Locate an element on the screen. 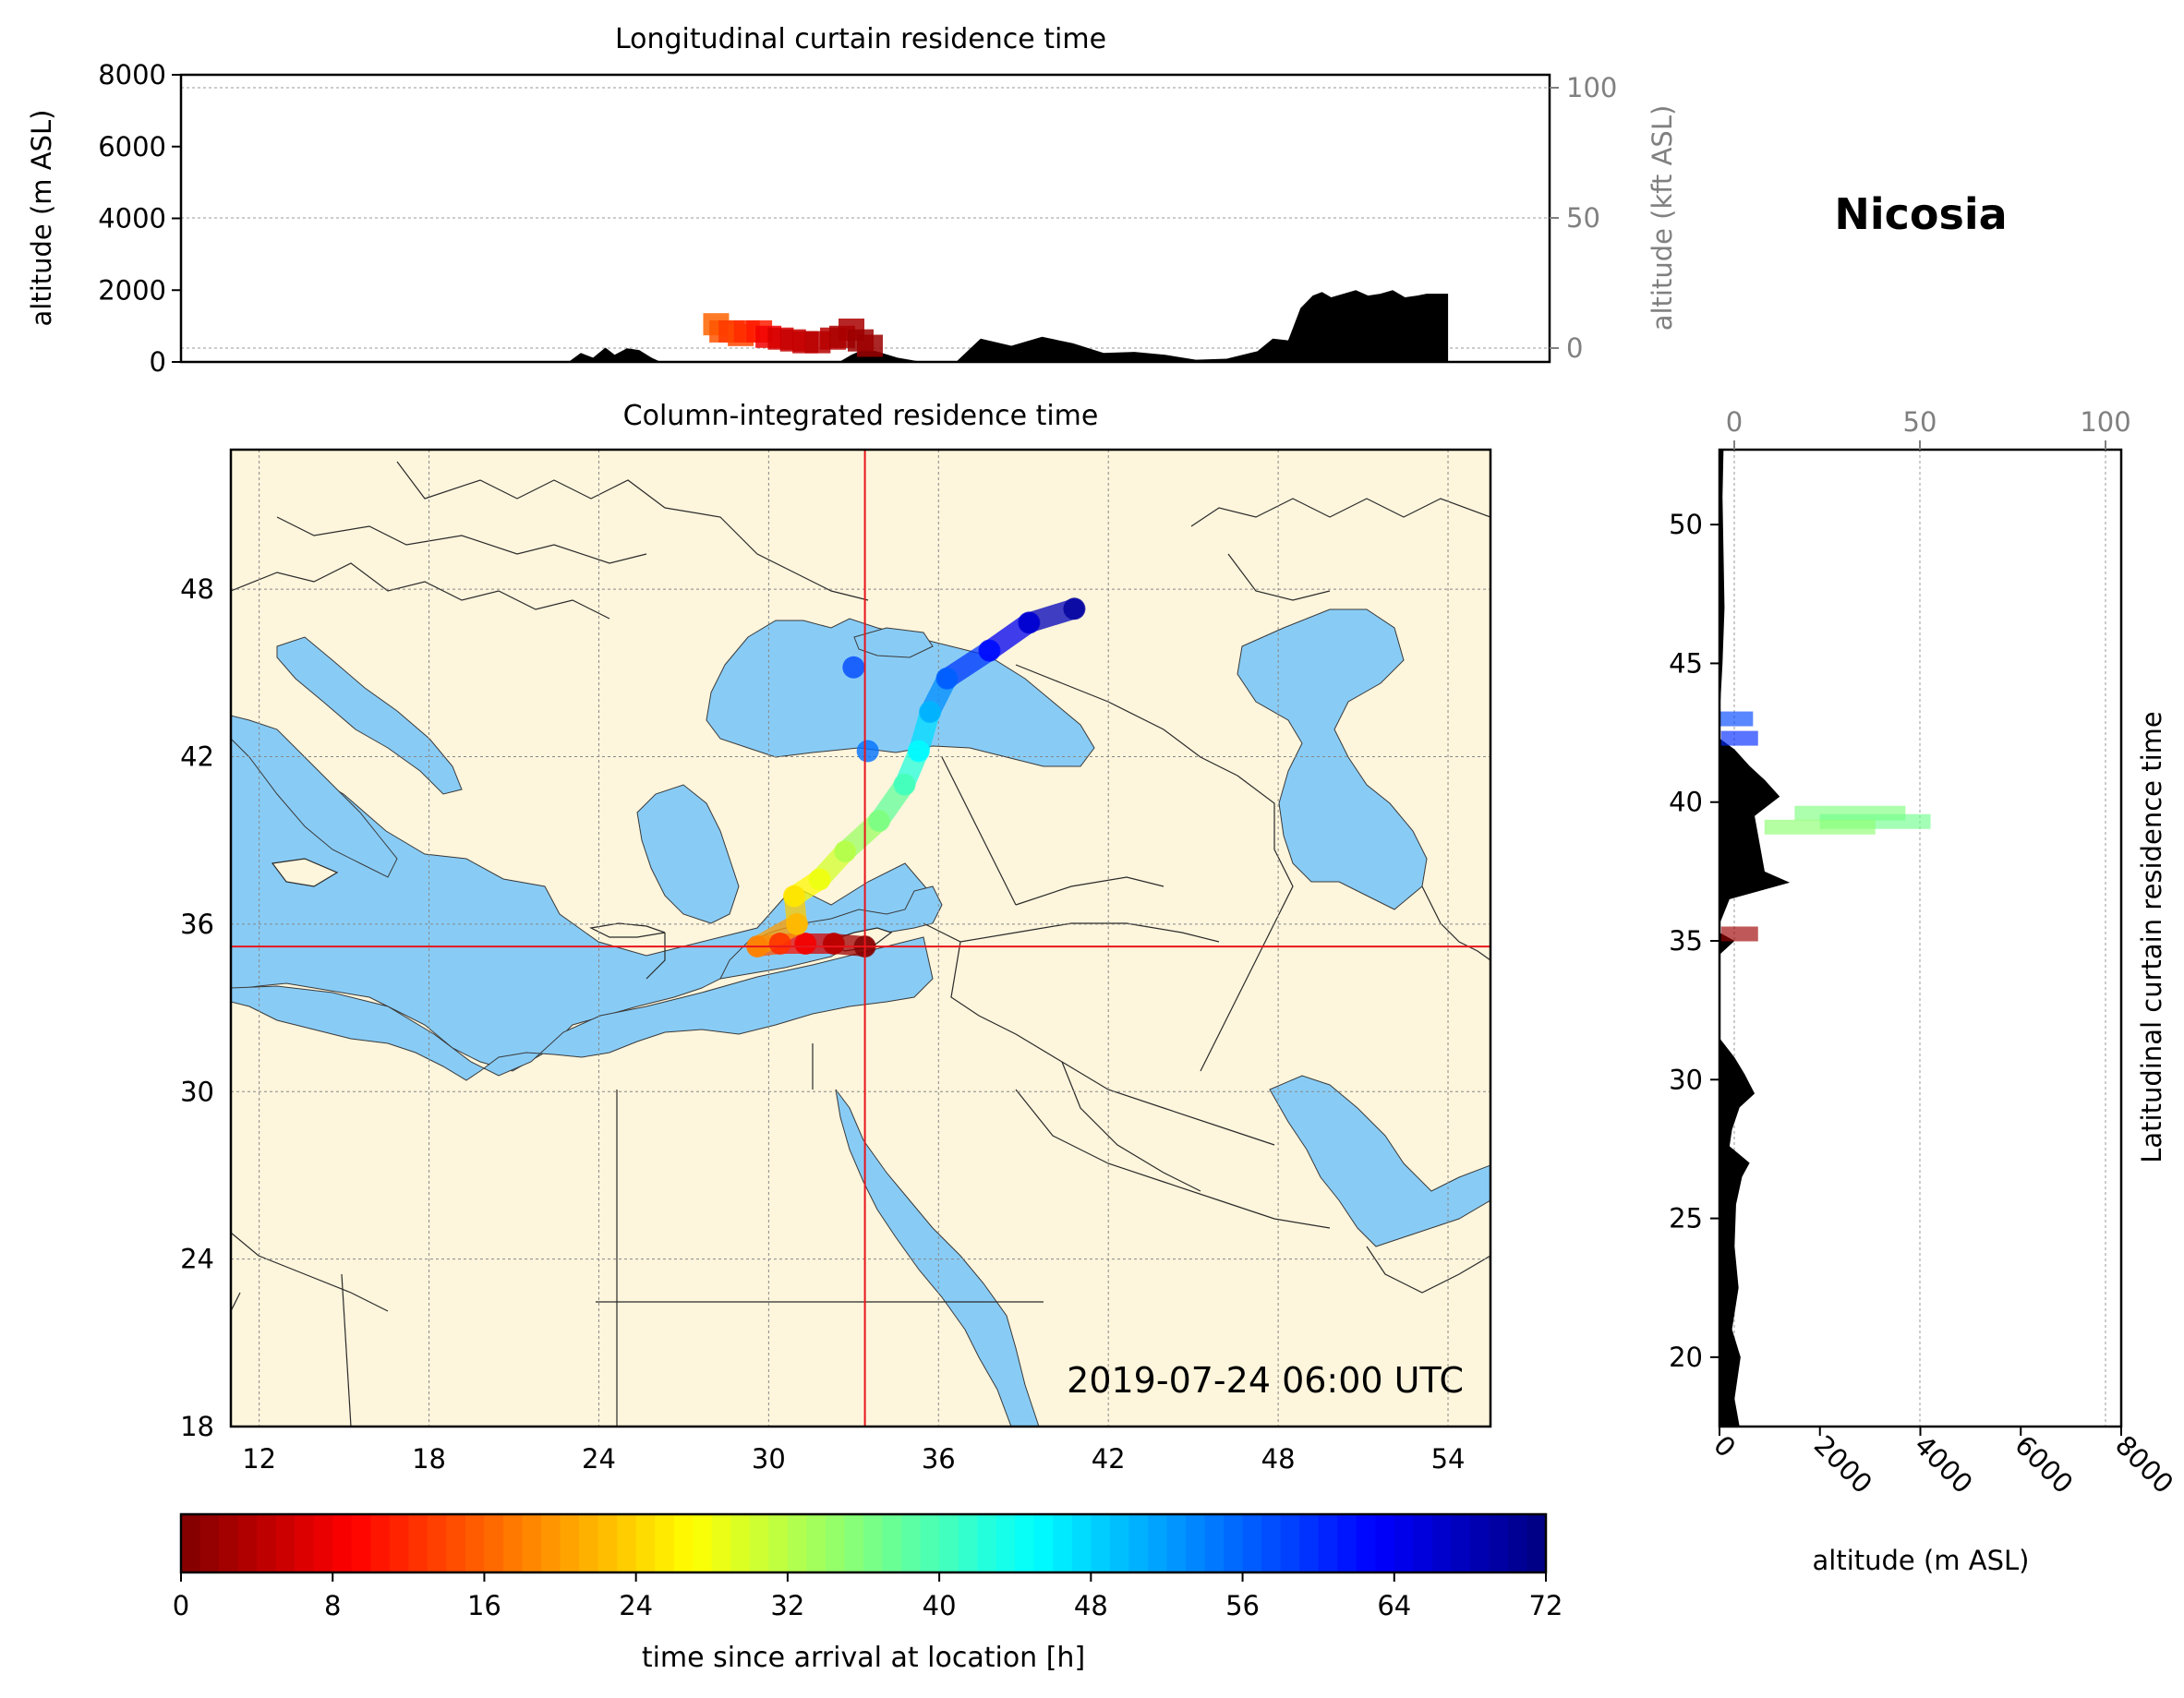  colorbar-tick-label: 8 is located at coordinates (332, 1605).